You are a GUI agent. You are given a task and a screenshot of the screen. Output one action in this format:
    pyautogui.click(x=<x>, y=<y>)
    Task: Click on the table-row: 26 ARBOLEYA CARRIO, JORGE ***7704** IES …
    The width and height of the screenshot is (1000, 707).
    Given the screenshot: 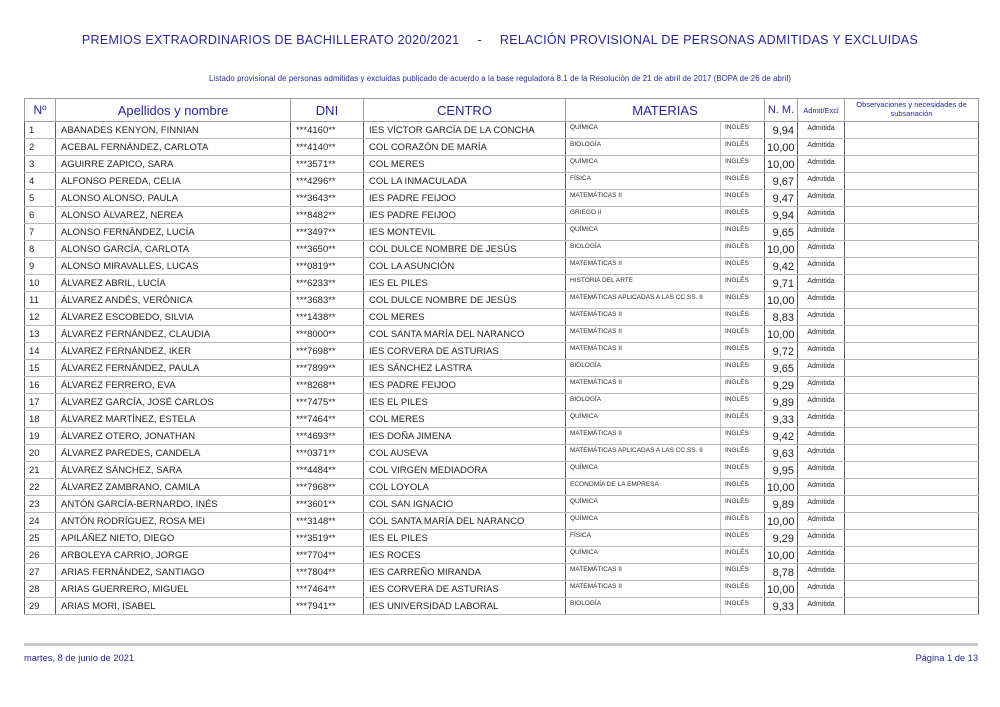 What is the action you would take?
    pyautogui.click(x=501, y=555)
    